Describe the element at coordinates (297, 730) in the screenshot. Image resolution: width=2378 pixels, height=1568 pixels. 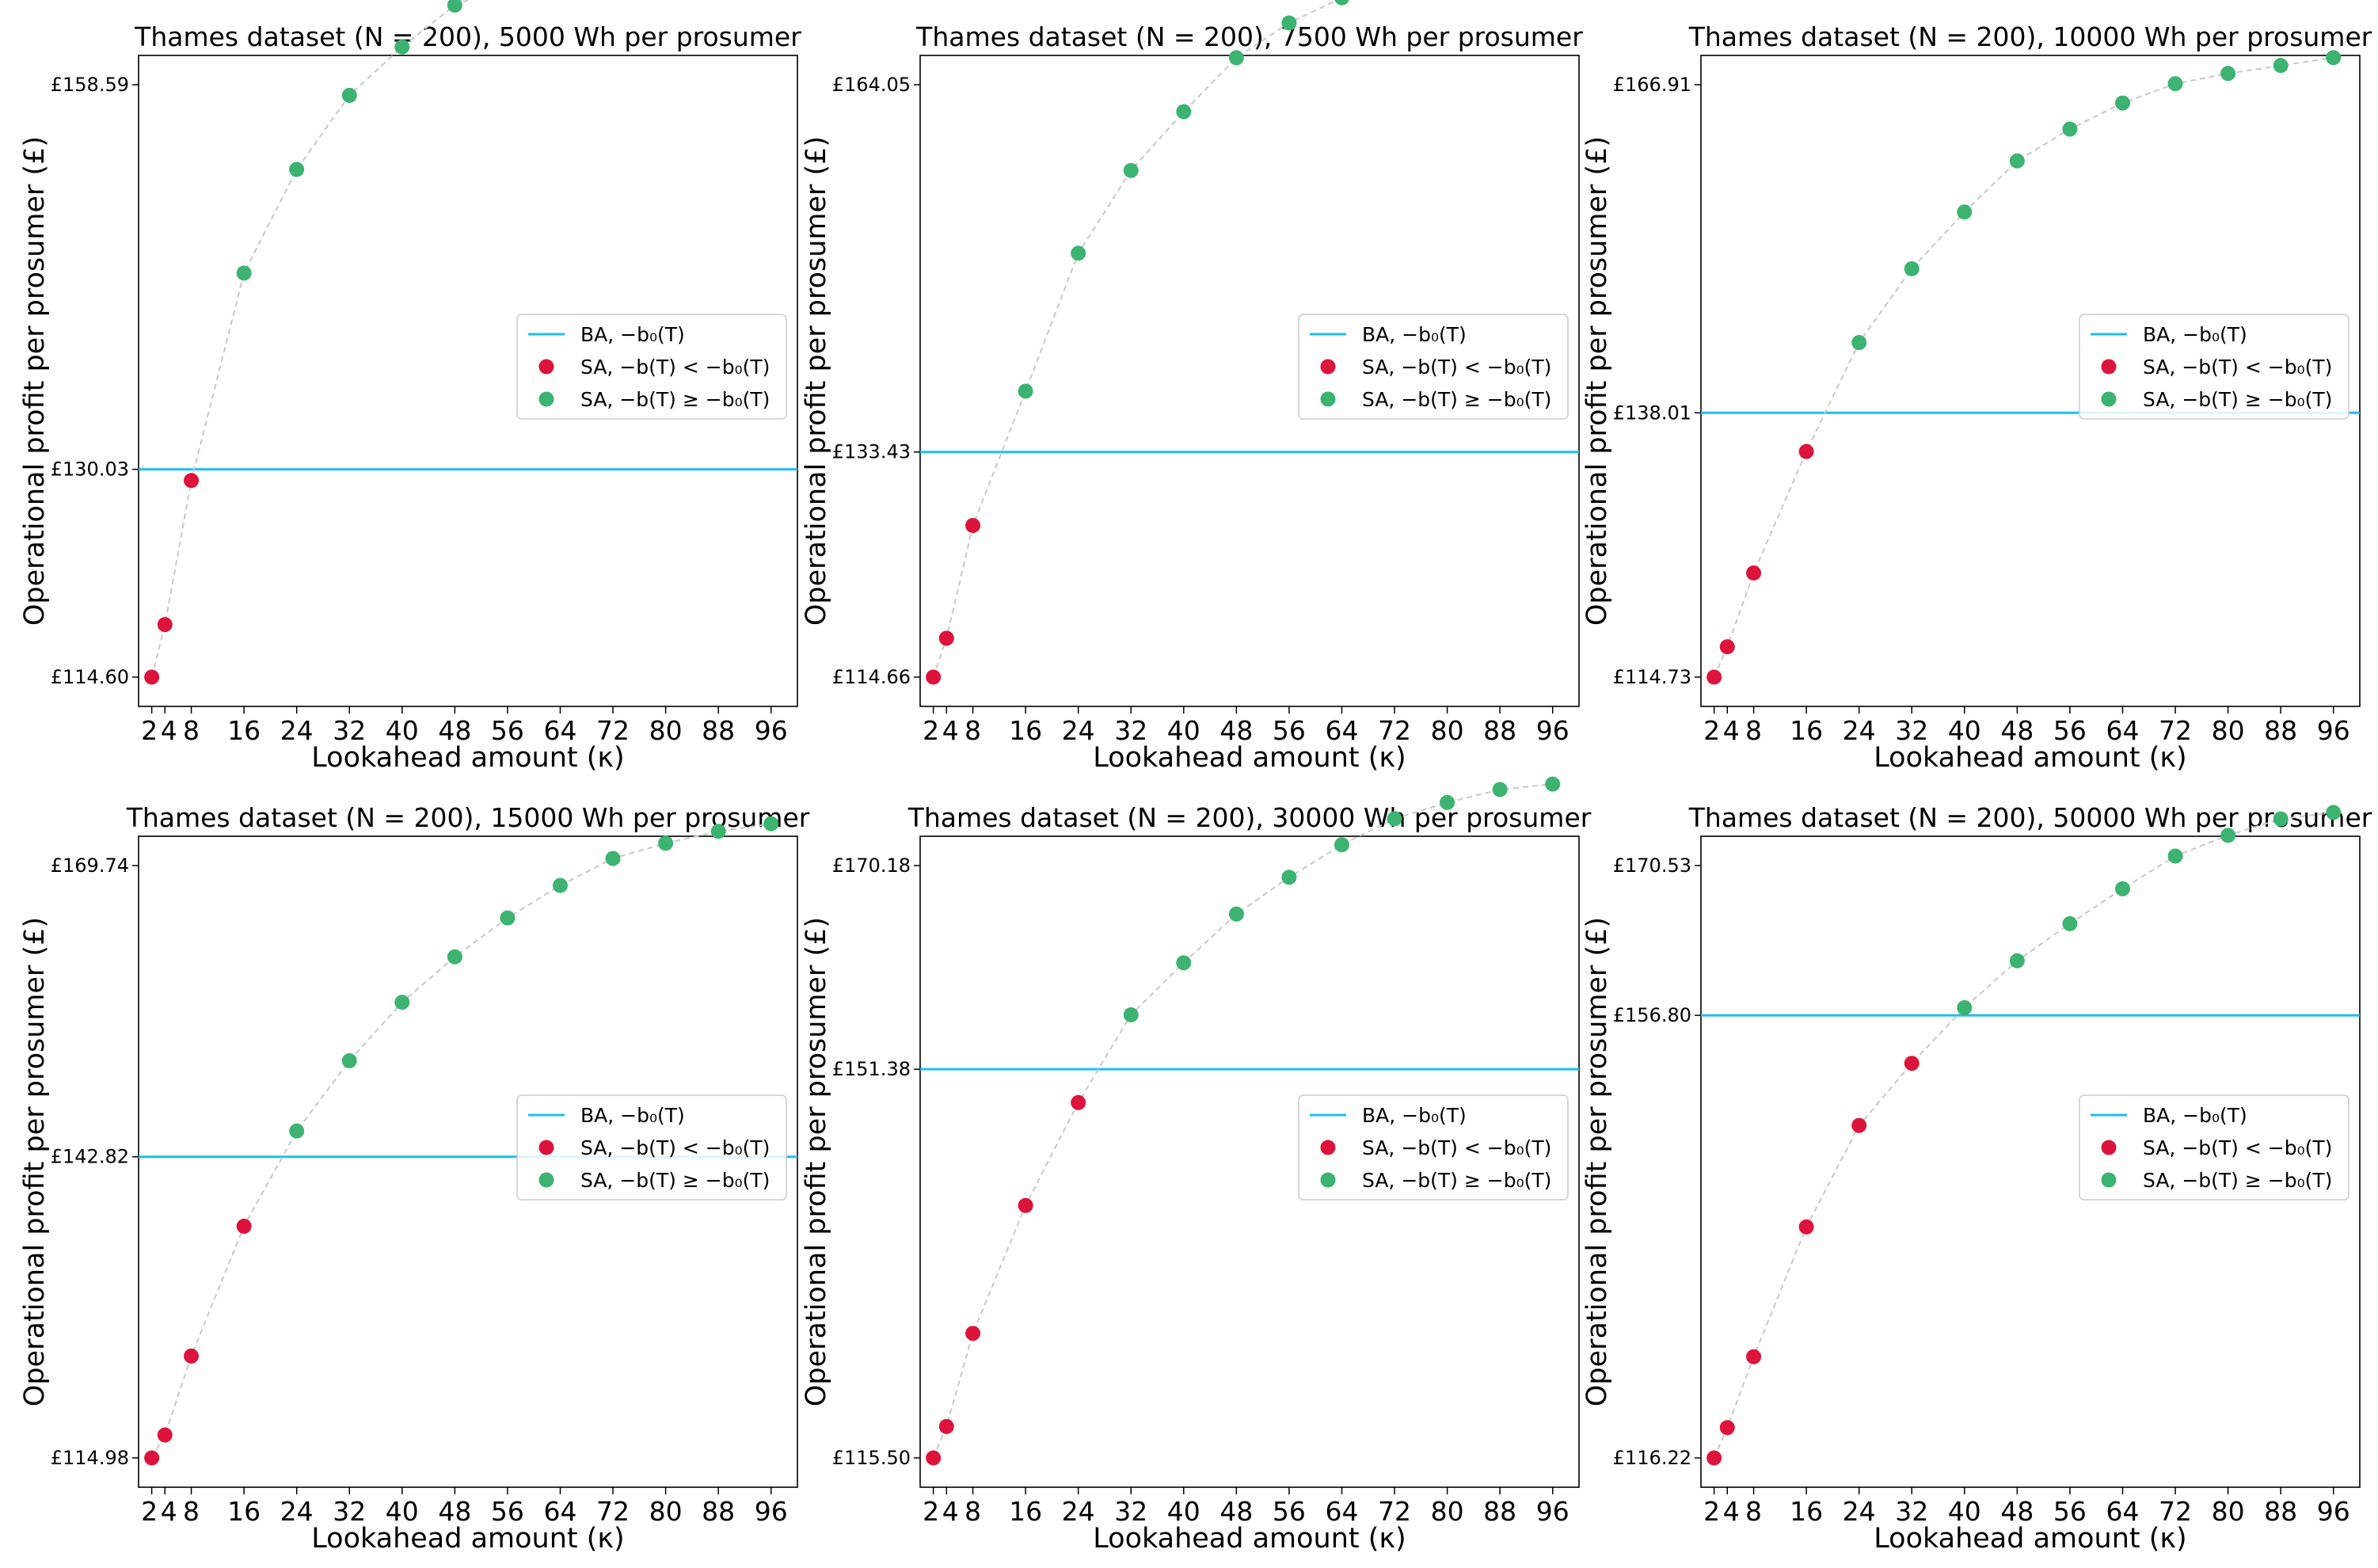
I see `x-tick-label: 24` at that location.